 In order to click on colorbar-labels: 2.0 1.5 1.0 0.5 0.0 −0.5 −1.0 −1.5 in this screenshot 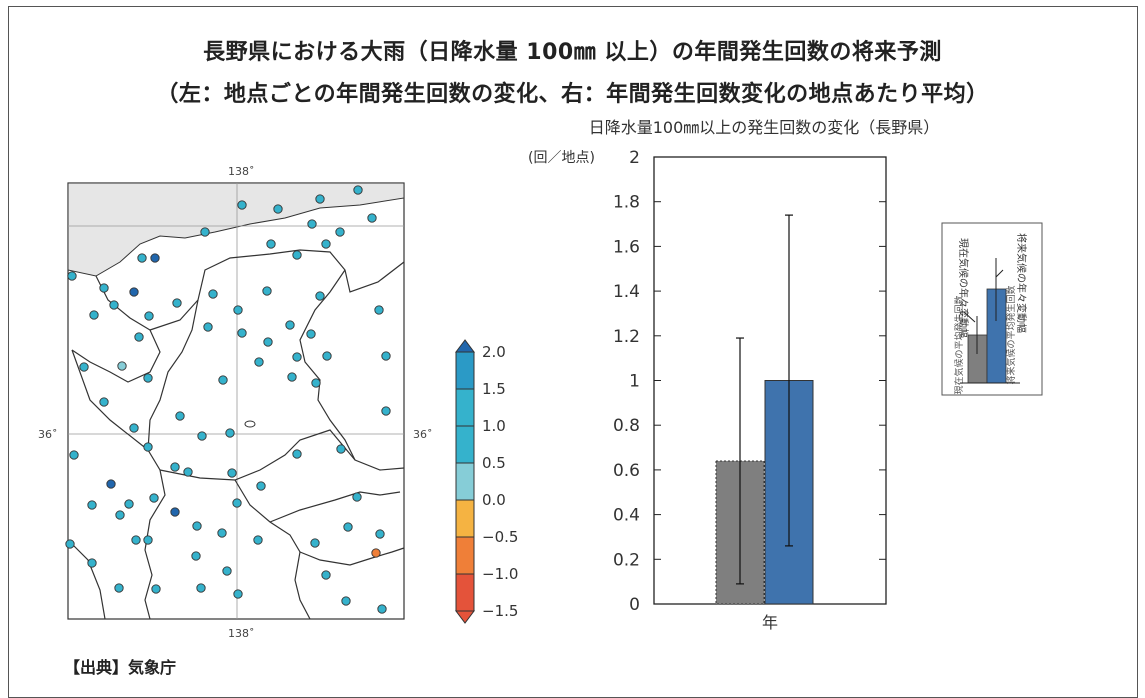, I will do `click(500, 481)`.